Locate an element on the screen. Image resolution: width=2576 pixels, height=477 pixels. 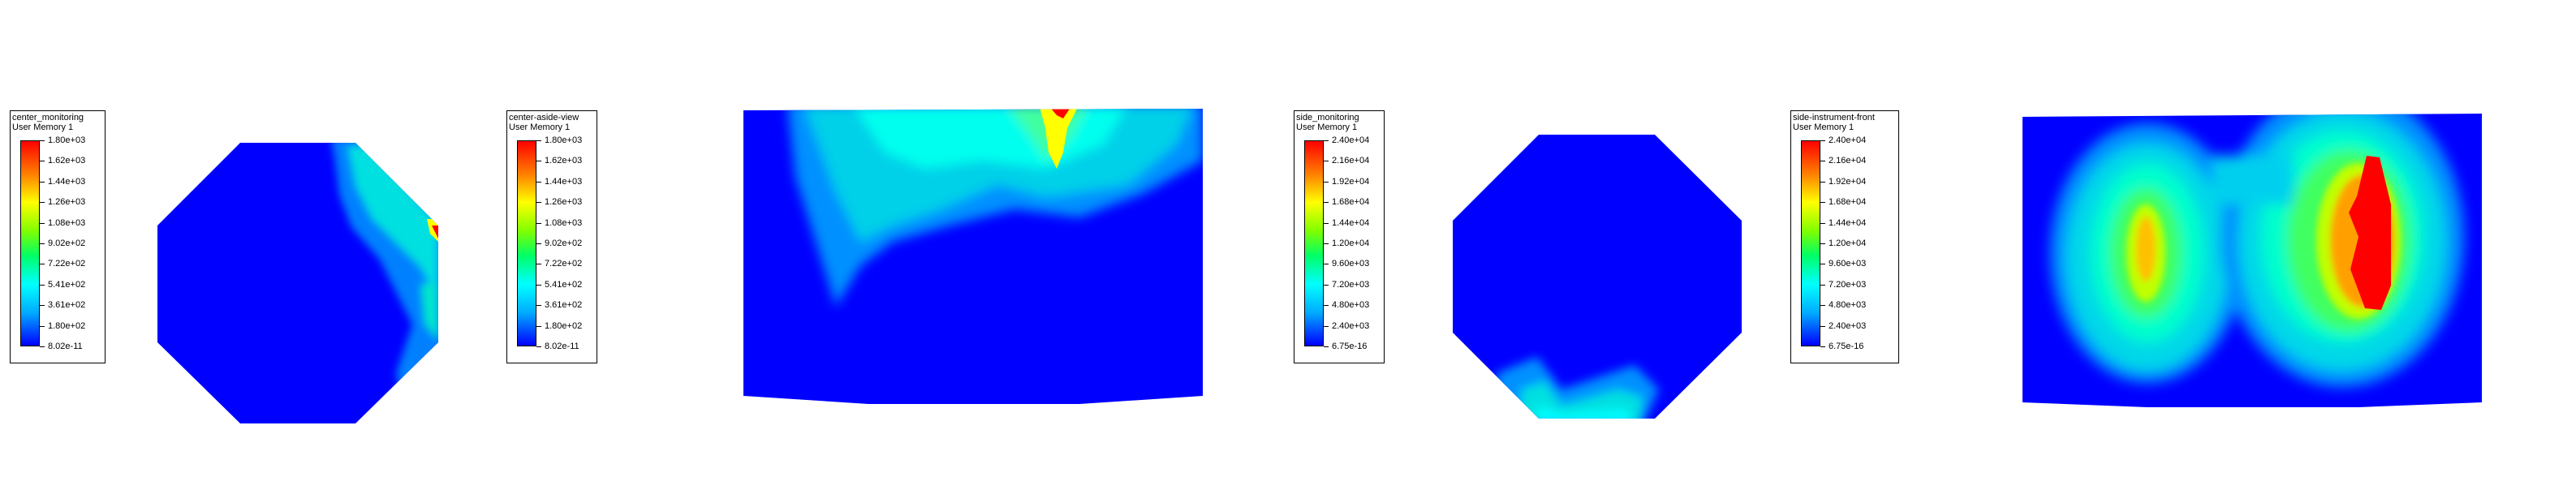
contour-plot-side-monitoring is located at coordinates (1598, 277).